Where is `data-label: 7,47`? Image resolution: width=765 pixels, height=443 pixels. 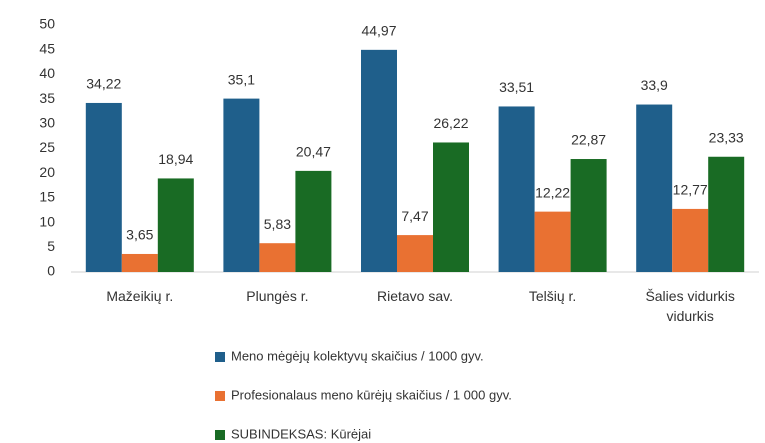
data-label: 7,47 is located at coordinates (414, 216).